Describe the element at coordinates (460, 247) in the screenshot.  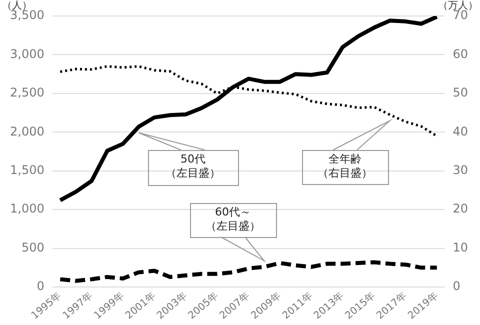
I see `y2-tick-label: 10` at that location.